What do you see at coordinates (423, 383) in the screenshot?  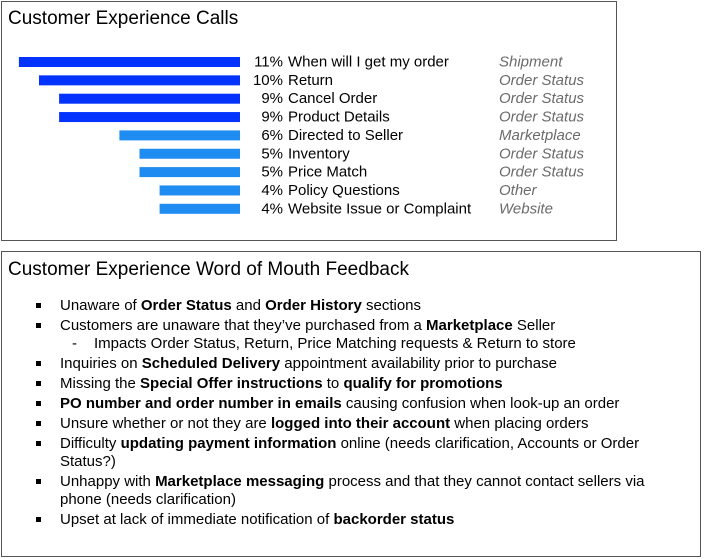 I see `feedback-emphasis: qualify for promotions` at bounding box center [423, 383].